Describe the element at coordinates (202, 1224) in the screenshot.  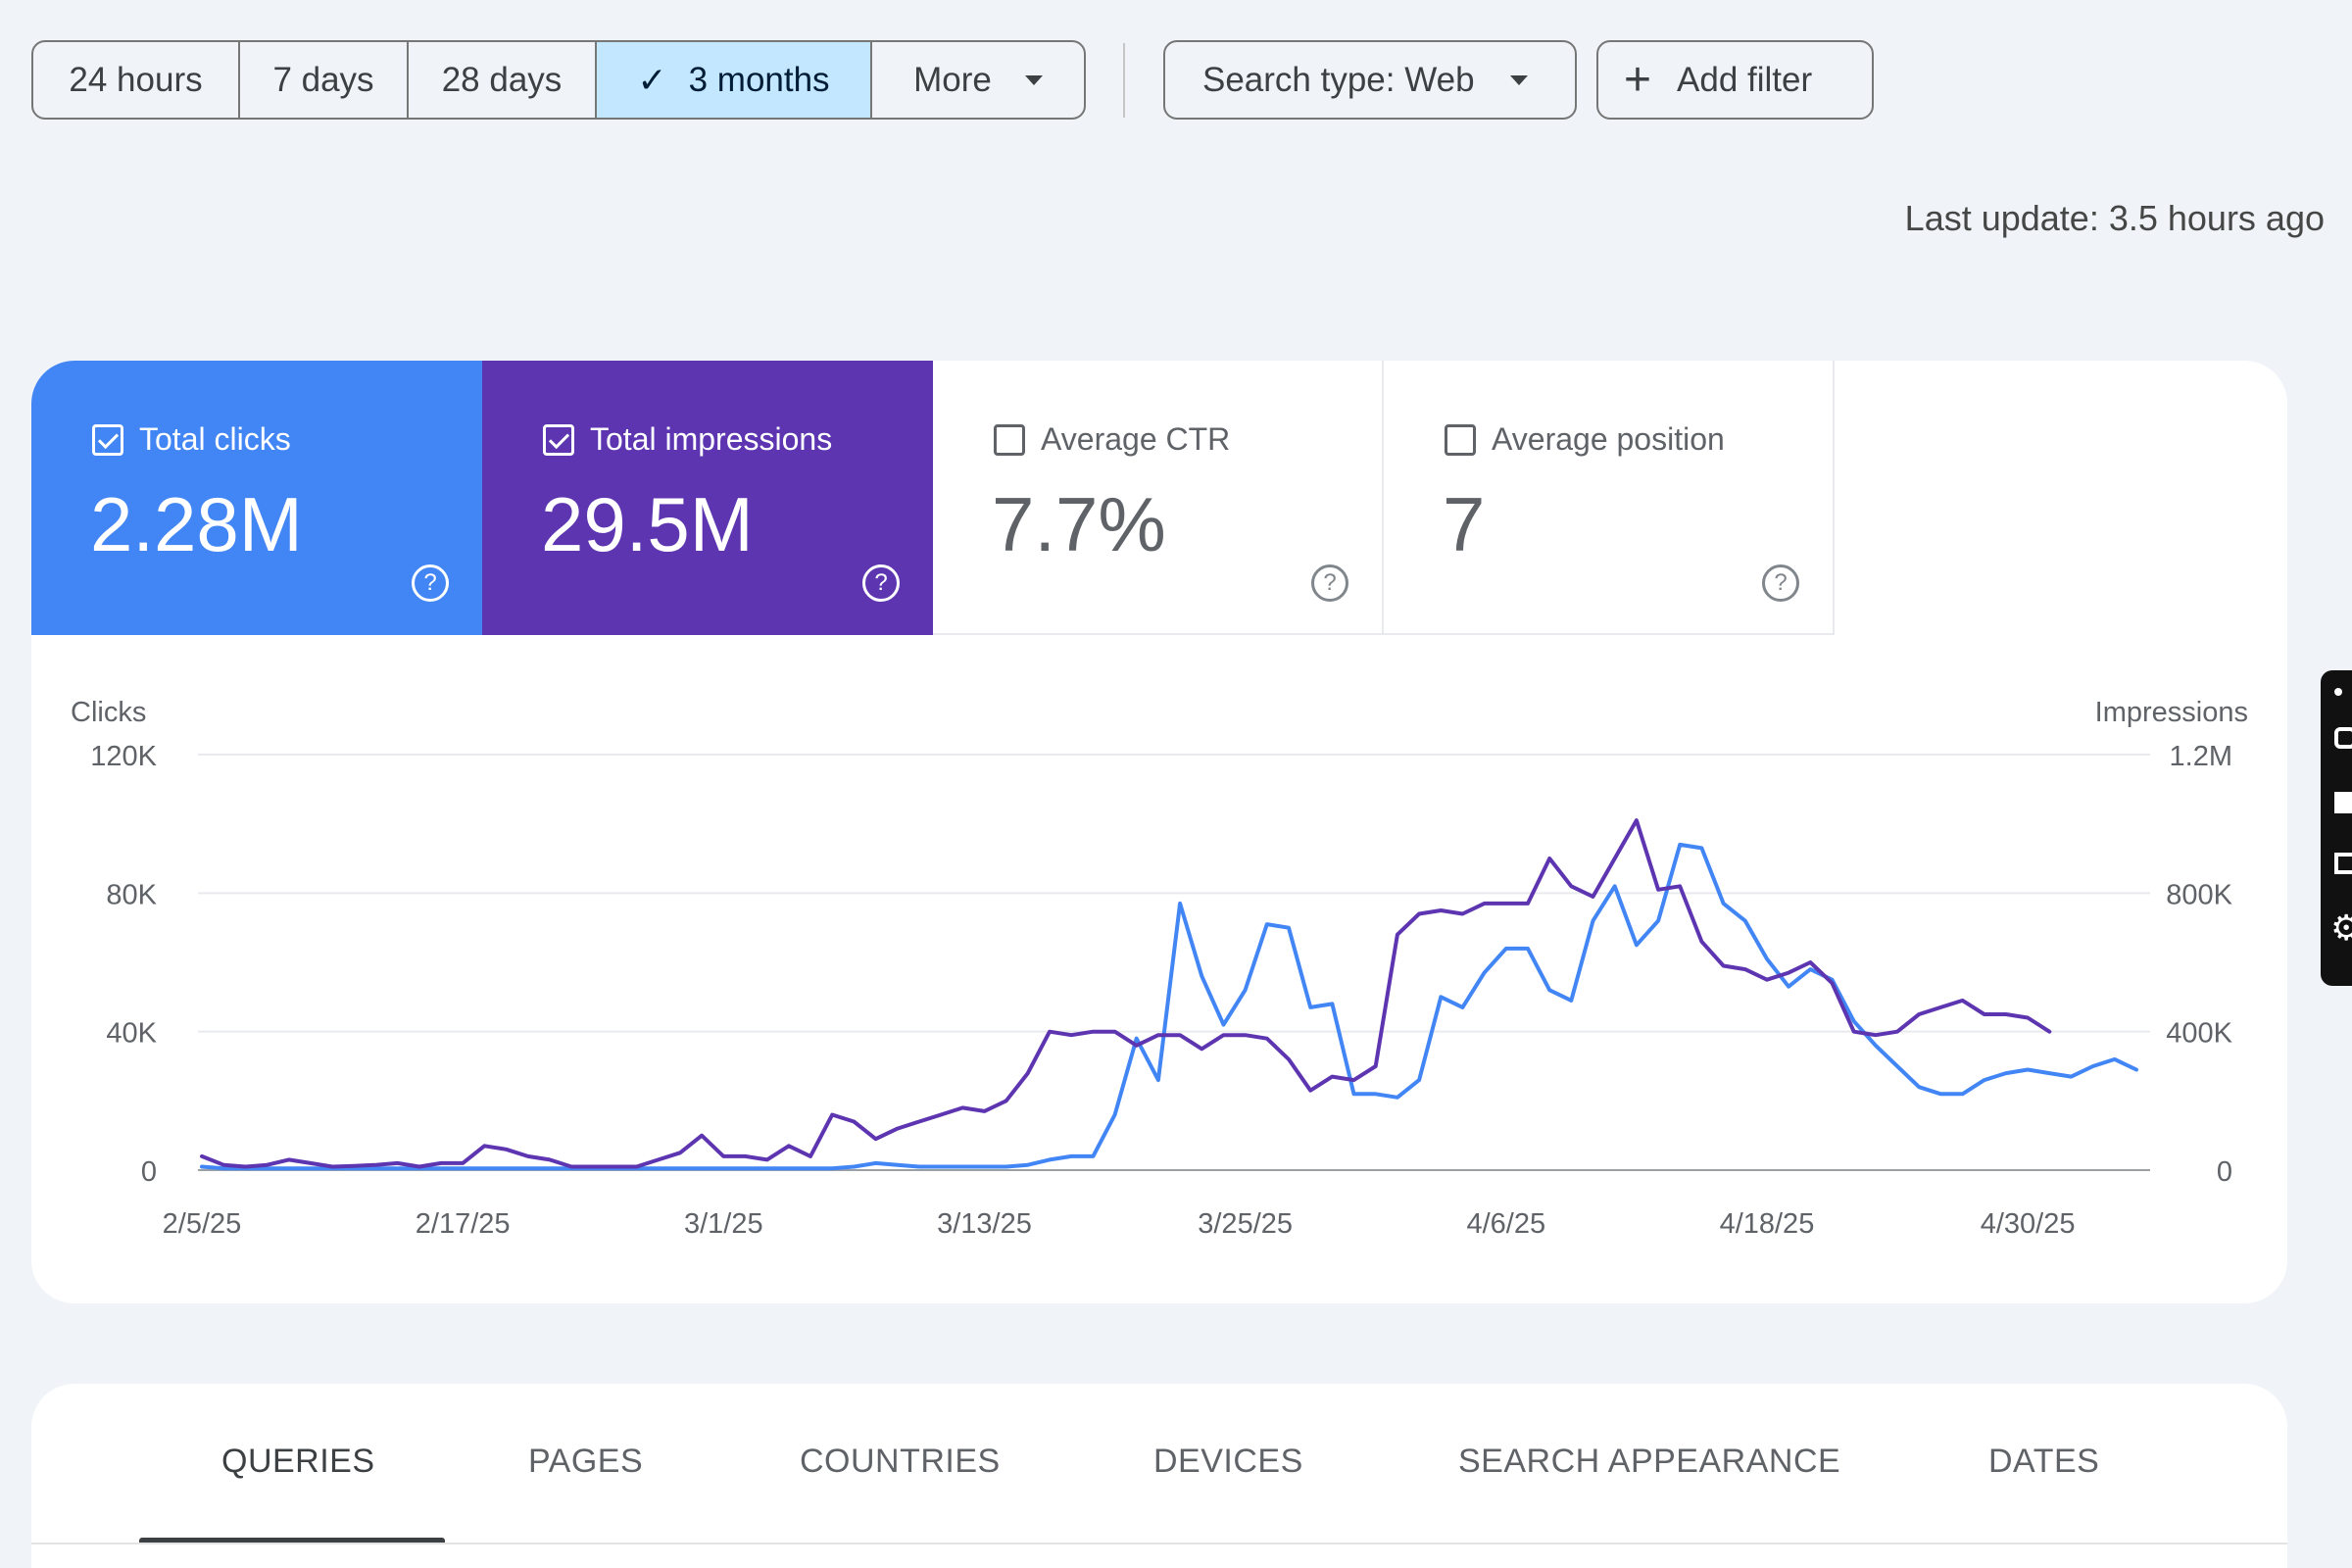
I see `x-tick-label: 2/5/25` at that location.